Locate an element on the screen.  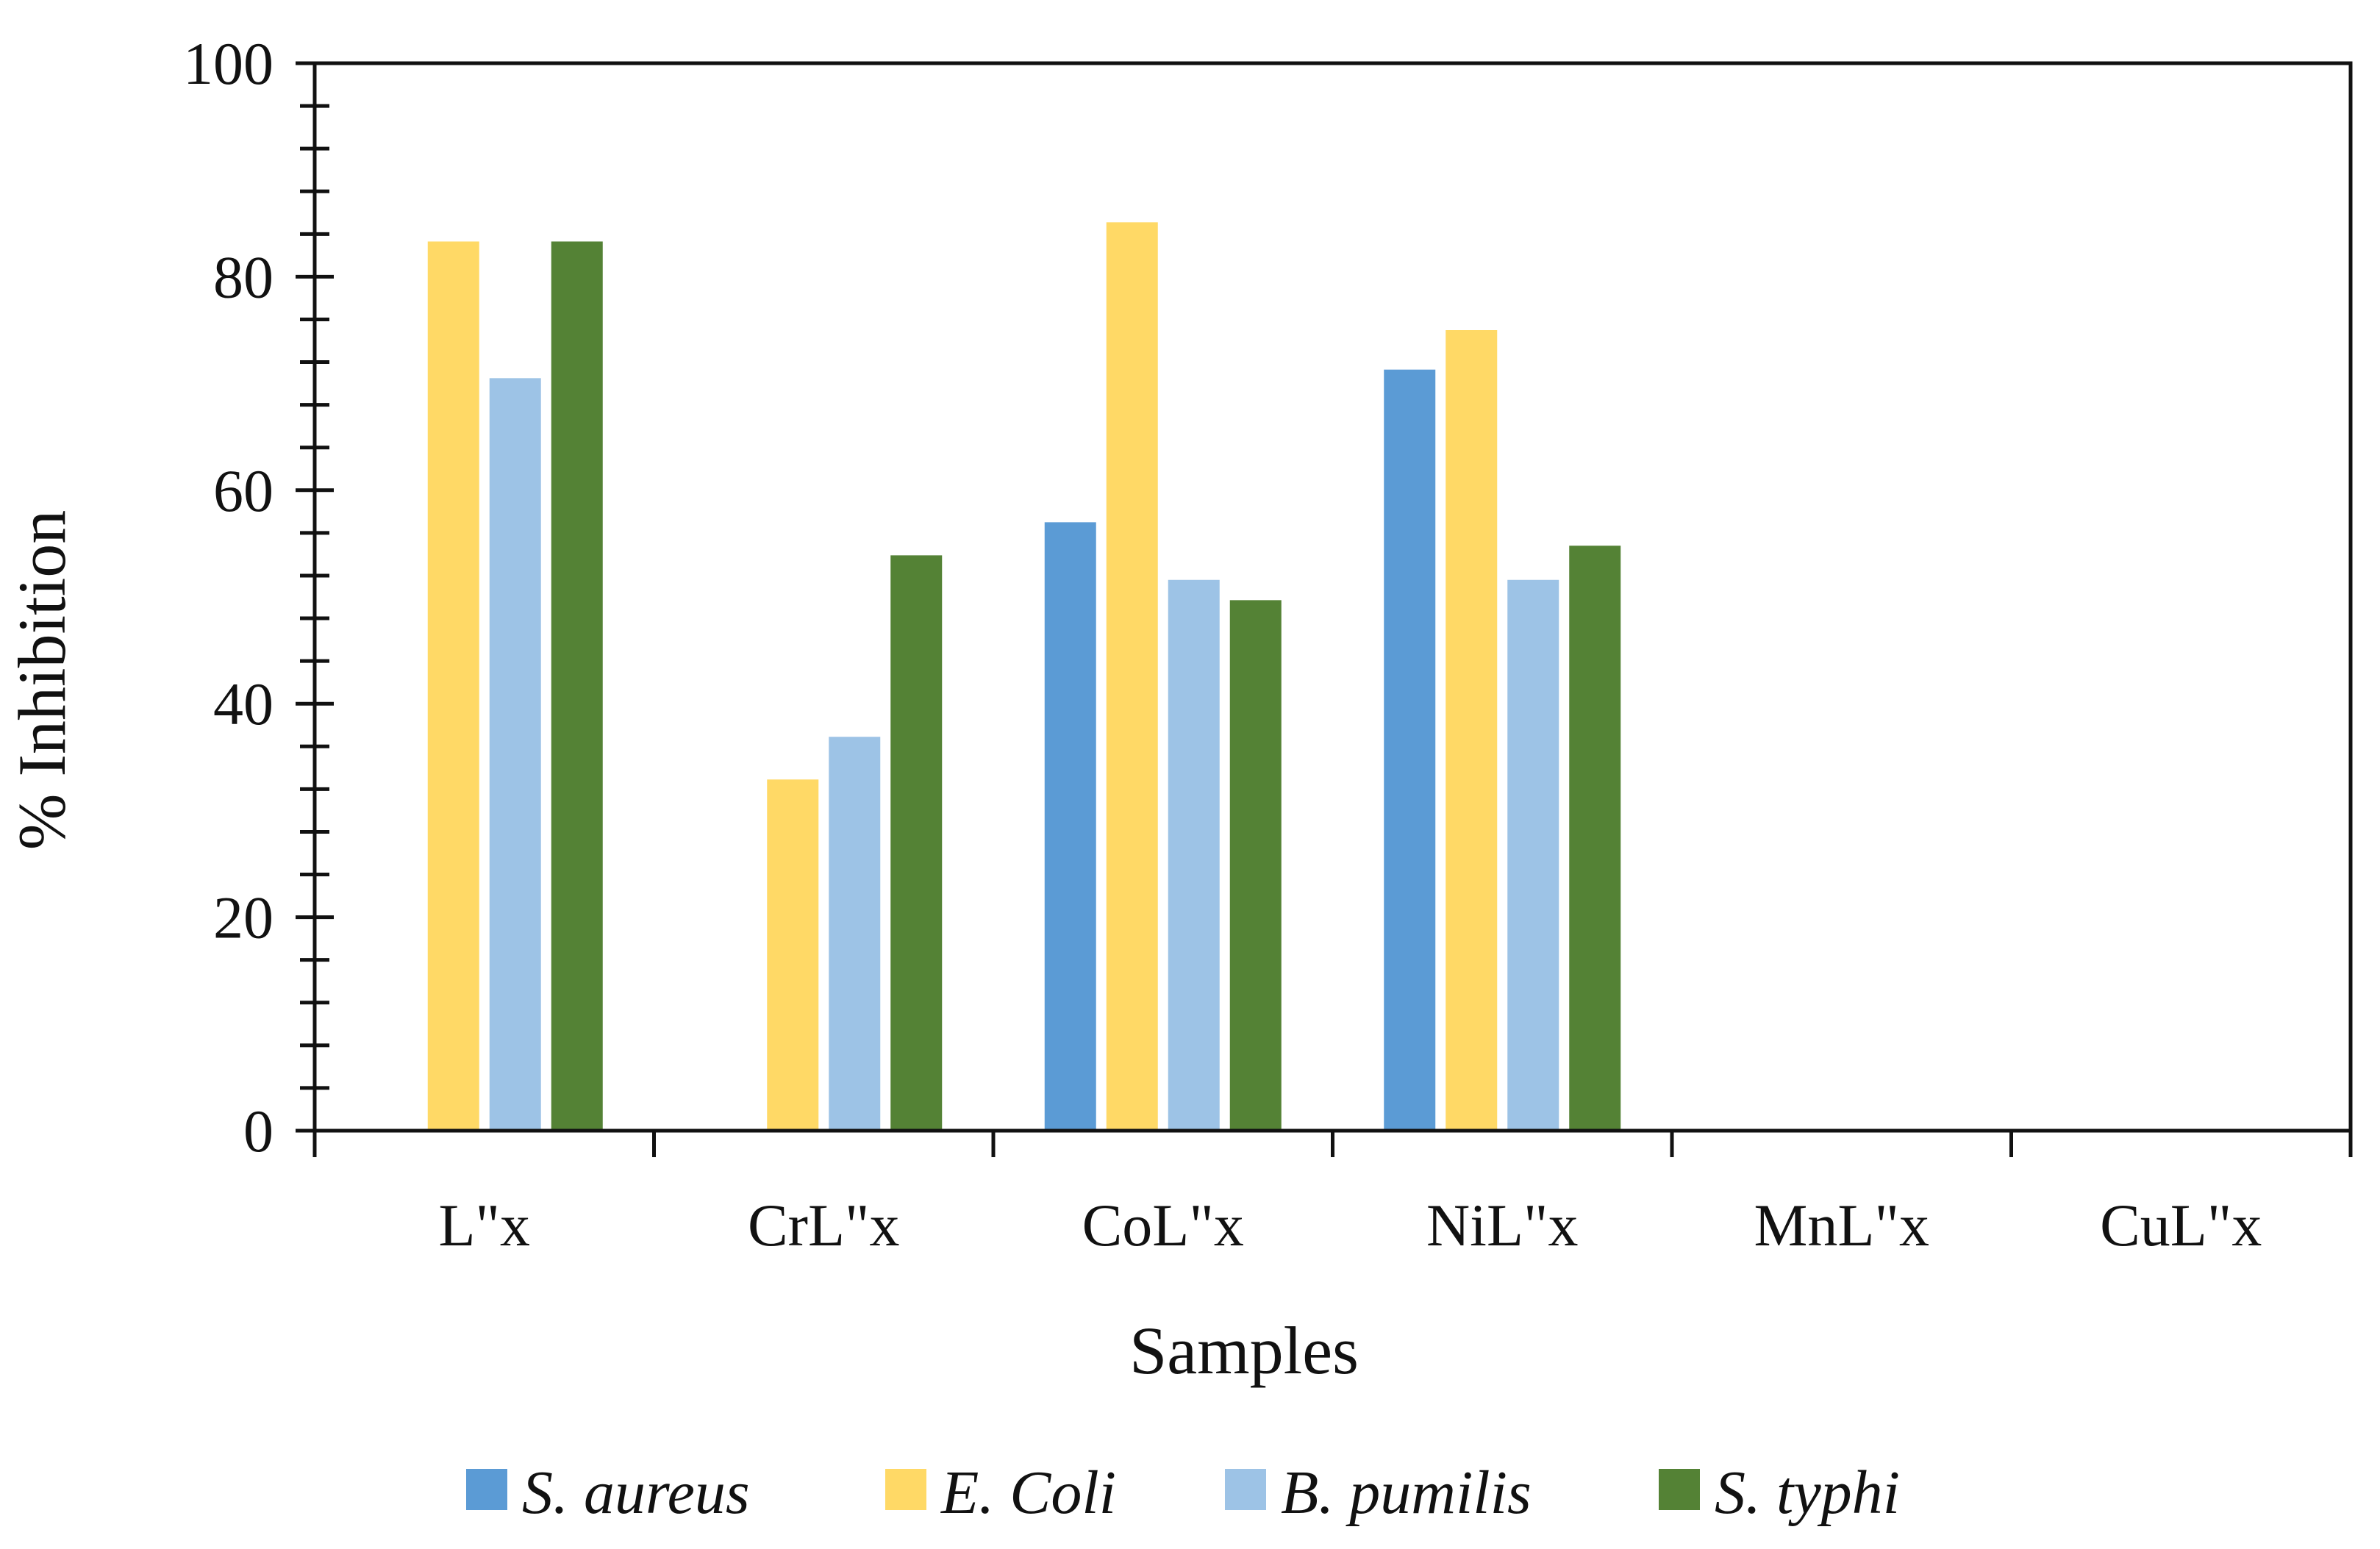
legend-label: S. aureus is located at coordinates (636, 1493).